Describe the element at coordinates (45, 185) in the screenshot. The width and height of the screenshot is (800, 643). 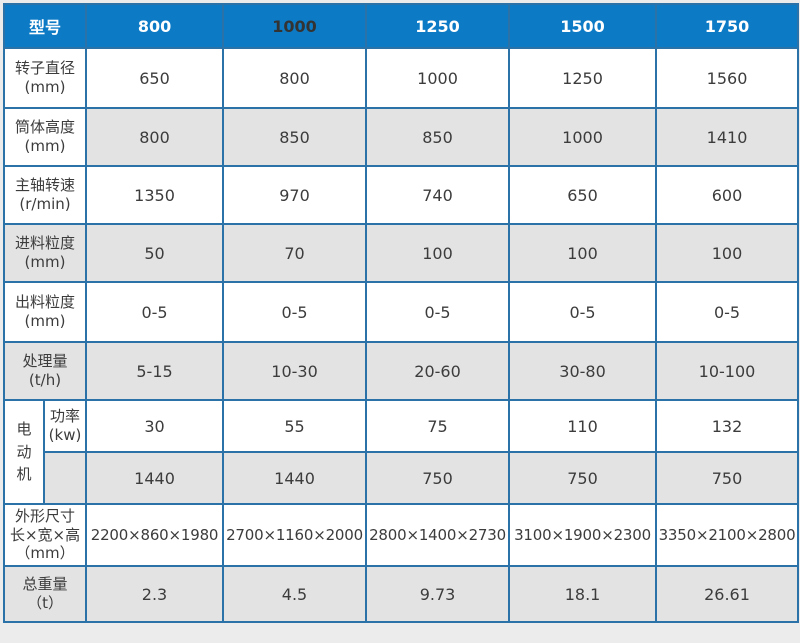
I see `label-line: 主轴转速` at that location.